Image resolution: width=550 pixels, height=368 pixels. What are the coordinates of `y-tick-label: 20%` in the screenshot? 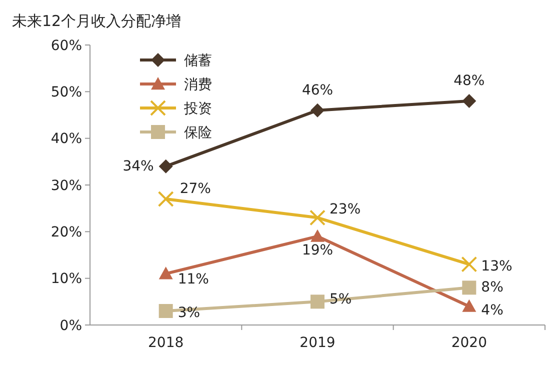 It's located at (66, 232).